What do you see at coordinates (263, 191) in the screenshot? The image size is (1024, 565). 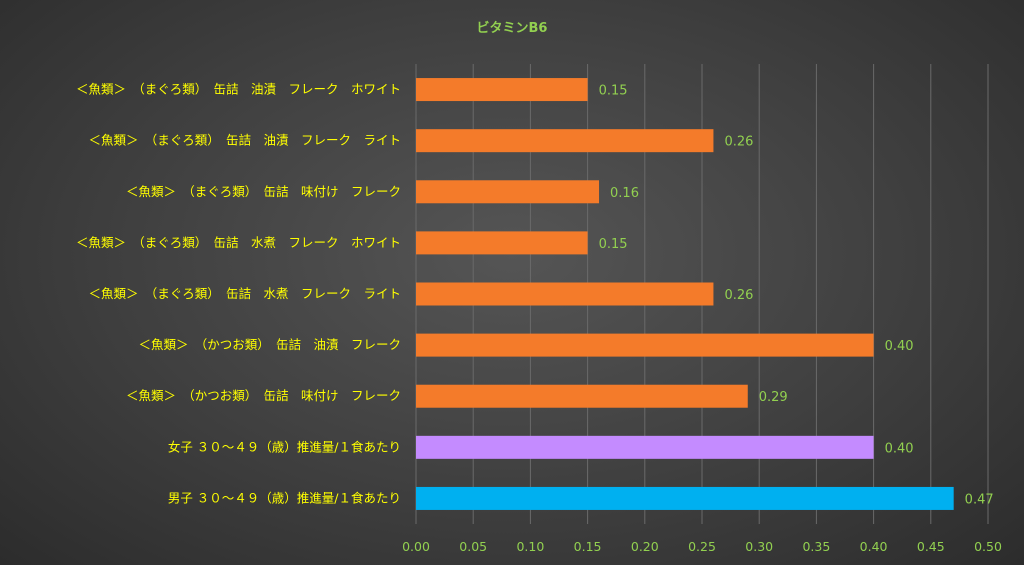 I see `category-label: ＜魚類＞ （まぐろ類） 缶詰 味付け フレーク` at bounding box center [263, 191].